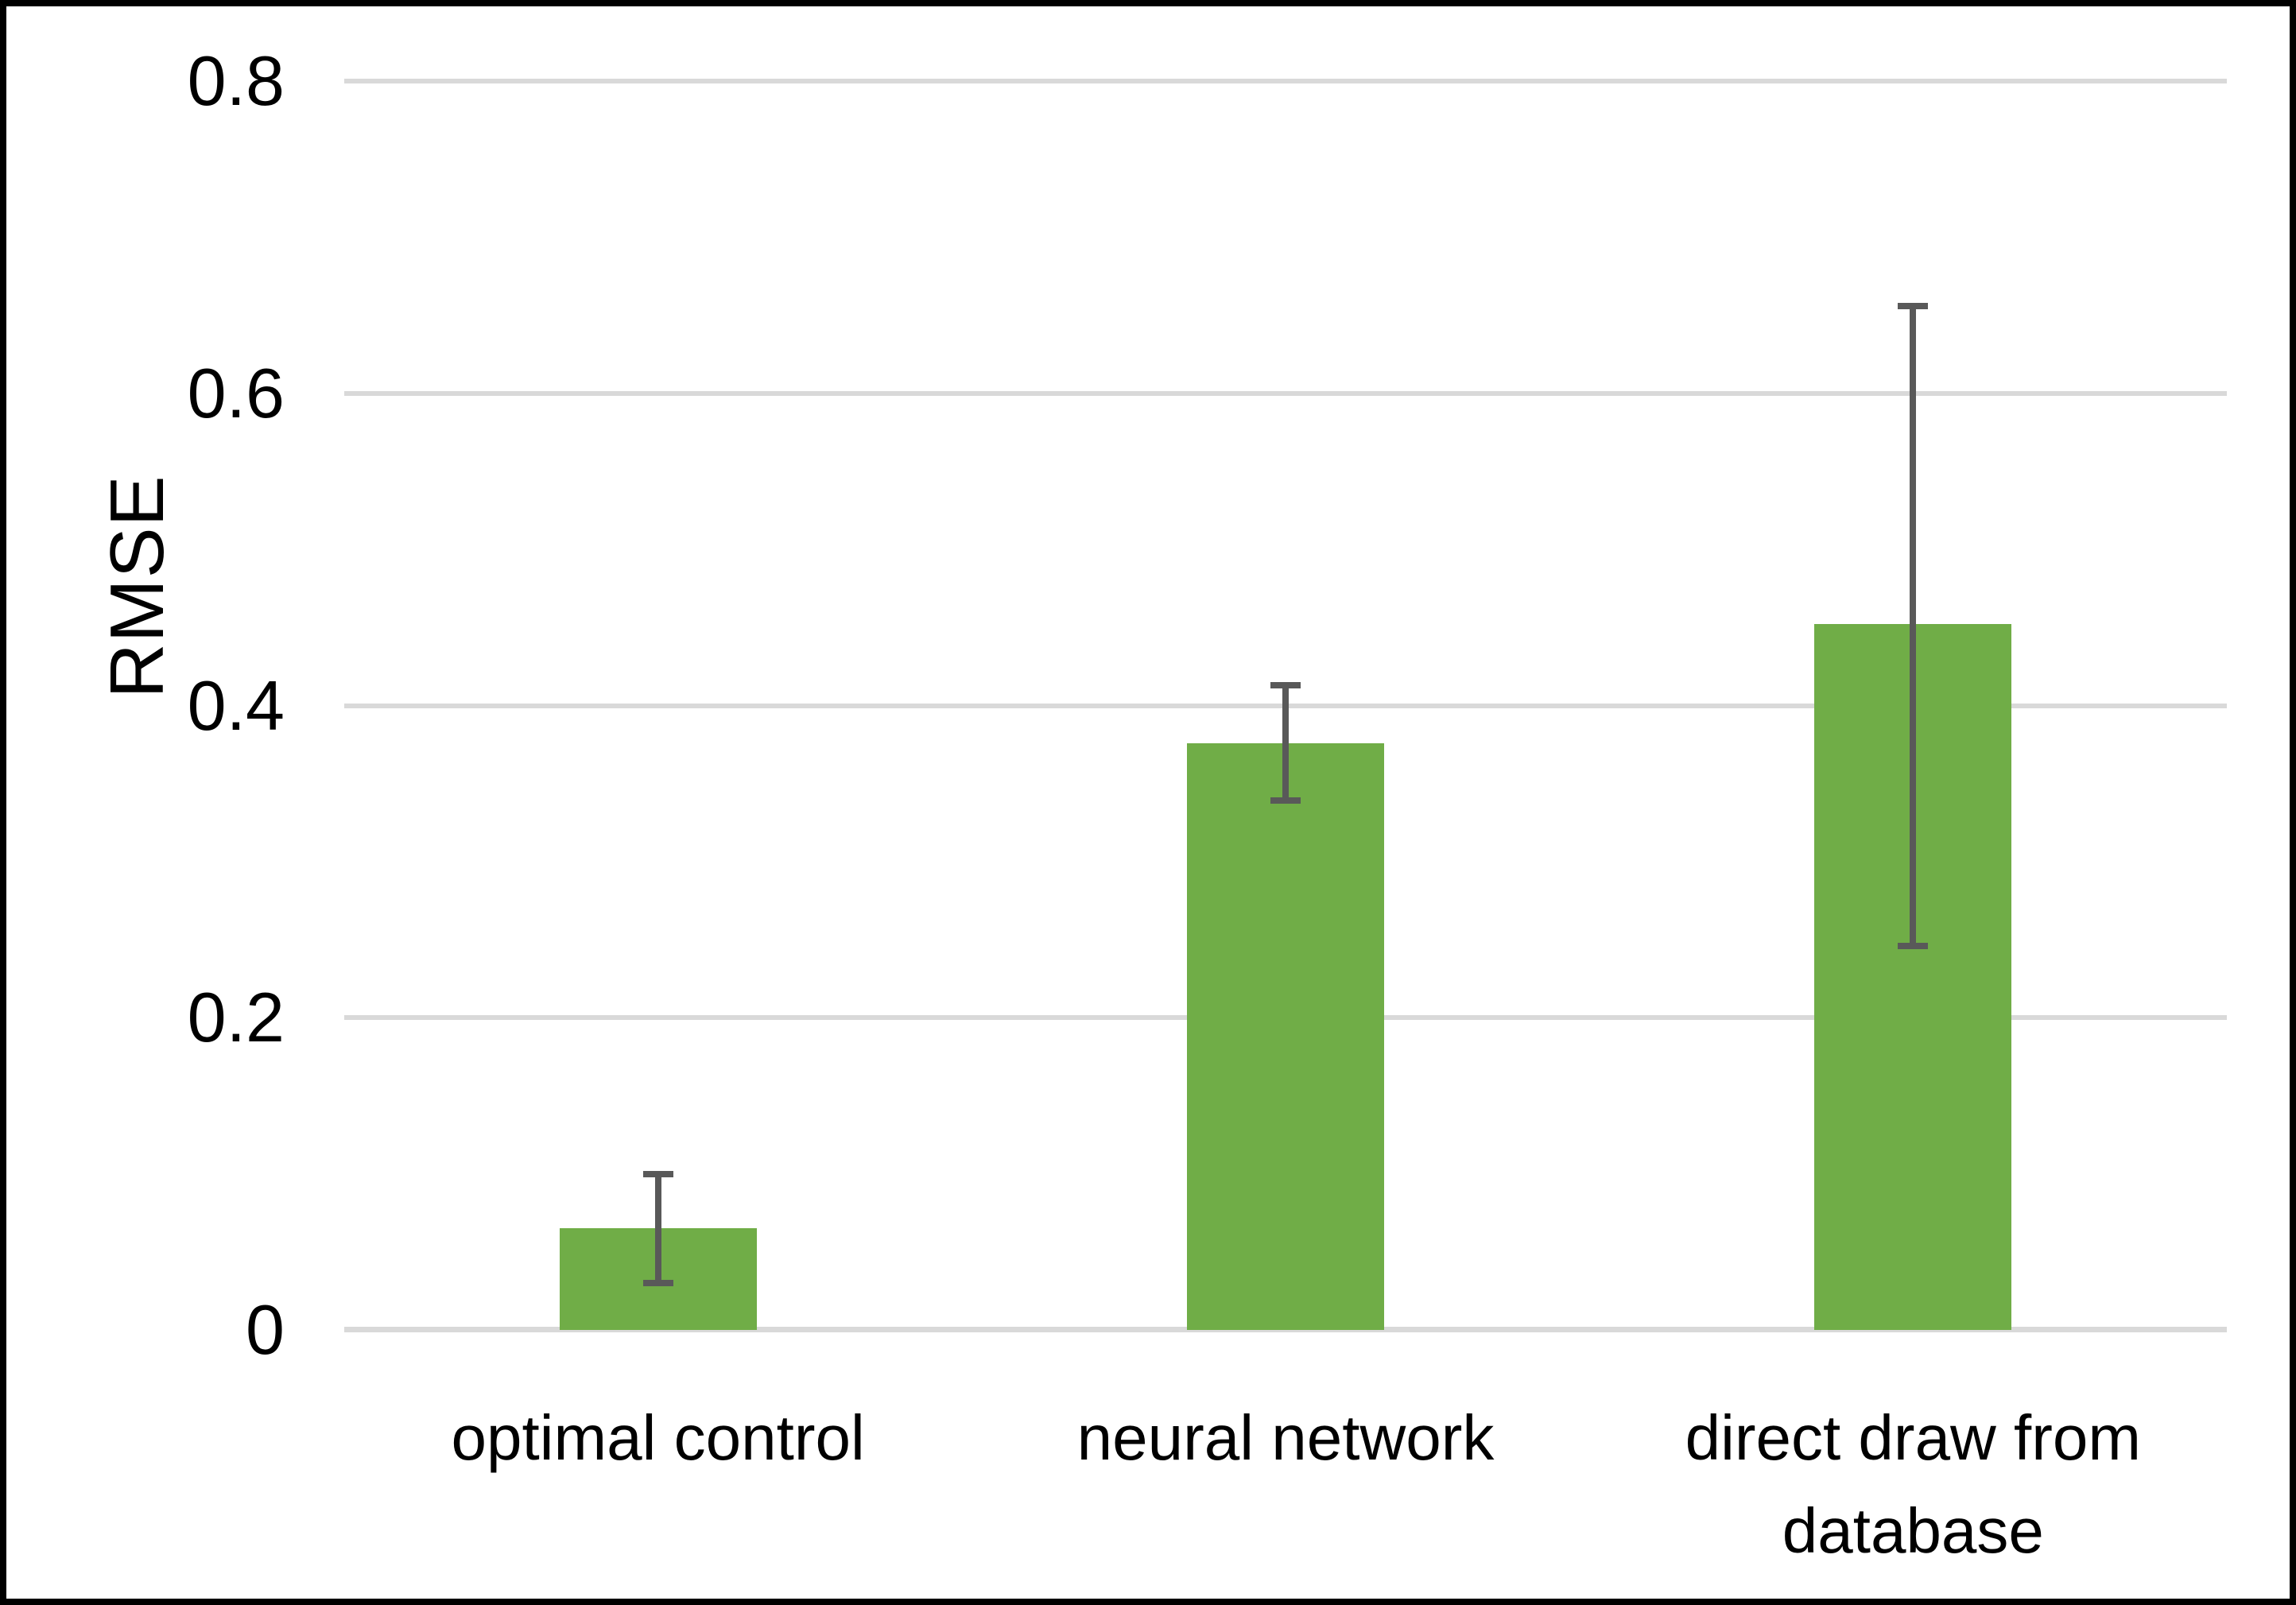 The height and width of the screenshot is (1605, 2296). I want to click on y-tick-label: 0.2, so click(236, 1017).